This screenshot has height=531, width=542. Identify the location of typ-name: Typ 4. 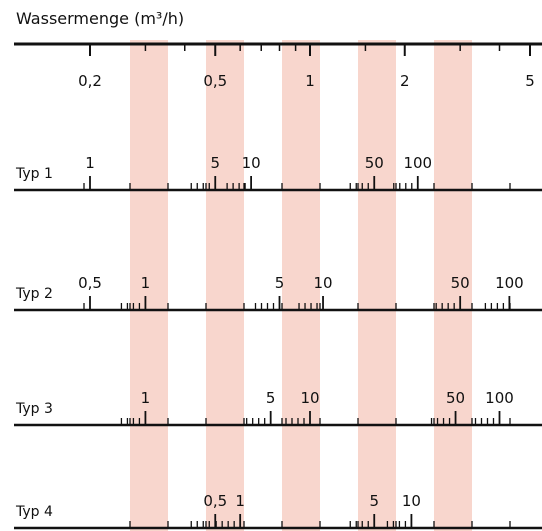
(34, 512).